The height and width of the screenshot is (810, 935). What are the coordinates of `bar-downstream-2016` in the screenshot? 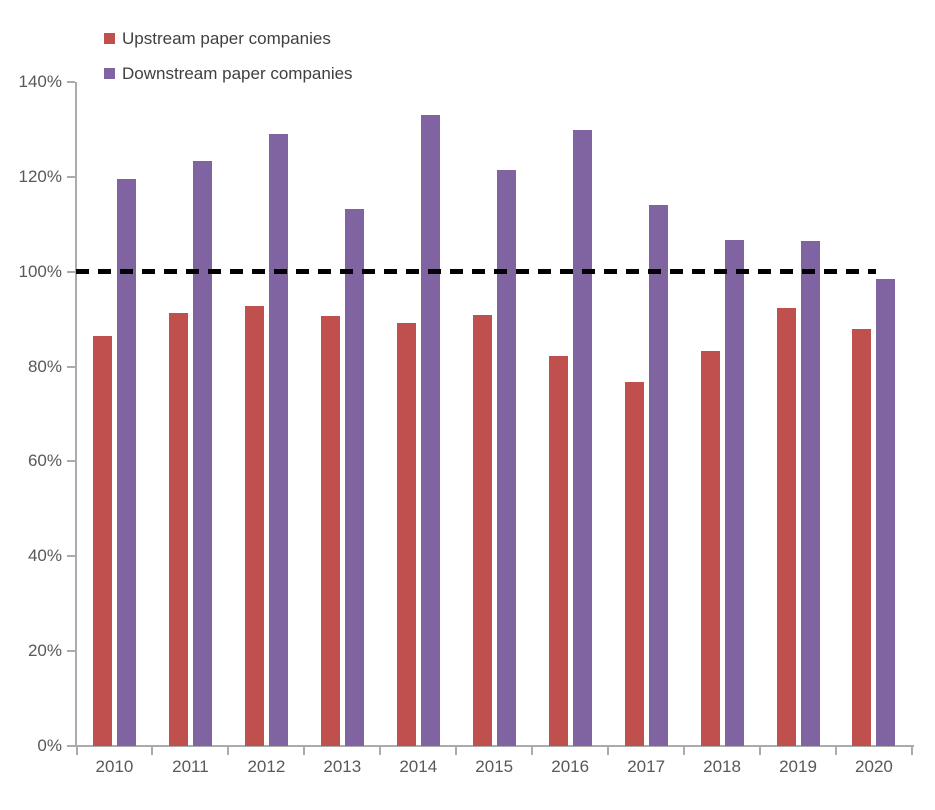 It's located at (582, 437).